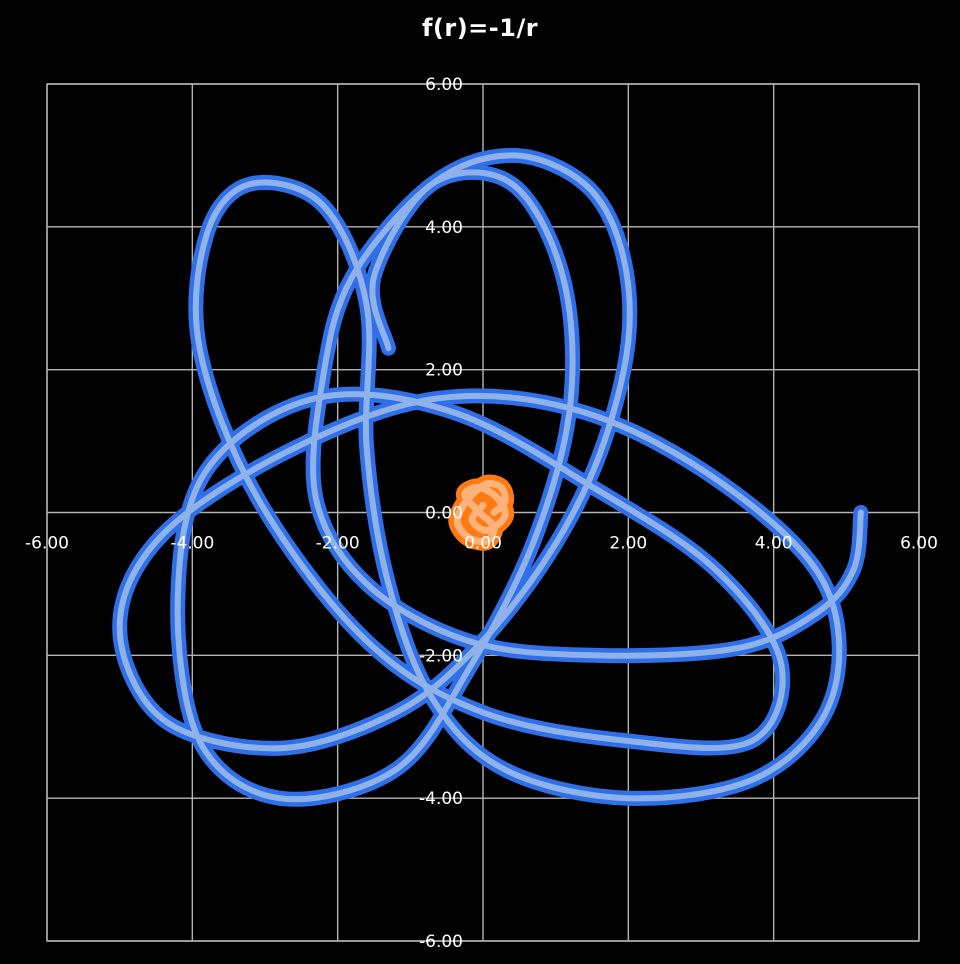 The width and height of the screenshot is (960, 964). I want to click on y-tick-label-3: 0.00, so click(444, 514).